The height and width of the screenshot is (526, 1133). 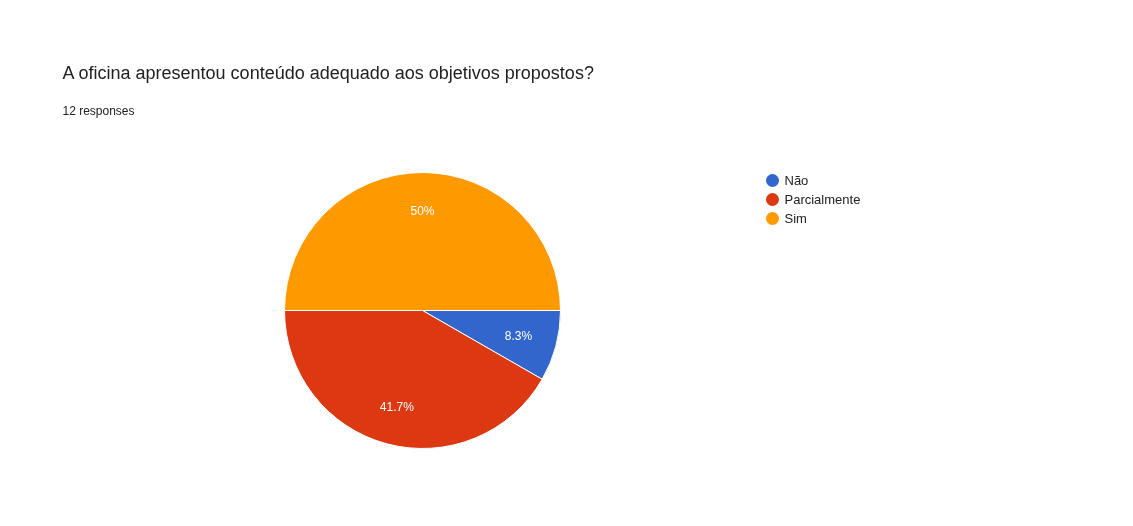 What do you see at coordinates (328, 72) in the screenshot?
I see `chart-title: A oficina apresentou conteúdo adequado aos objetivos propostos?` at bounding box center [328, 72].